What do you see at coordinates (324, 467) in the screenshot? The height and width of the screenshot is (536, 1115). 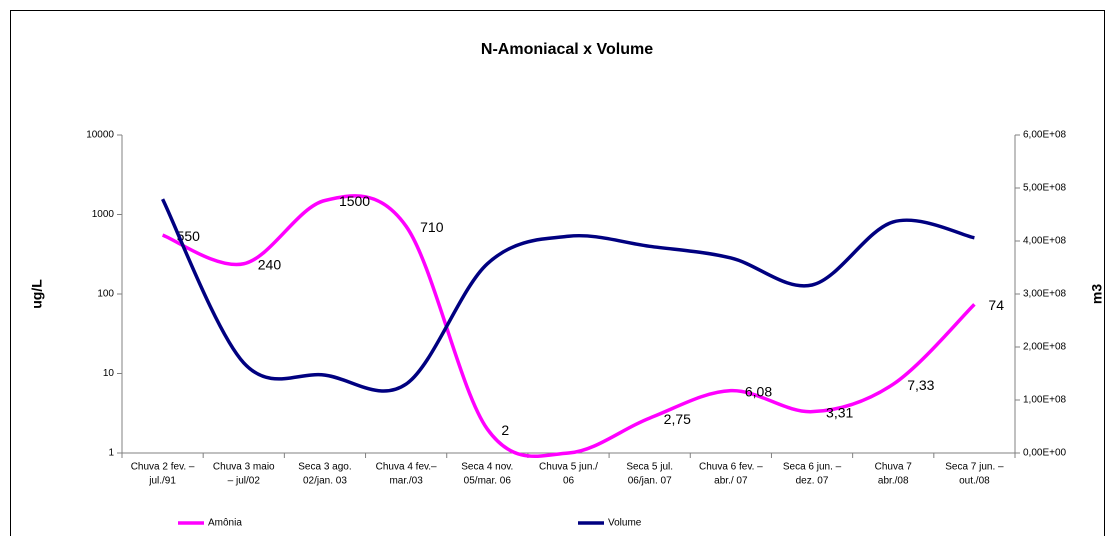 I see `x-tick-label: Seca 3 ago.` at bounding box center [324, 467].